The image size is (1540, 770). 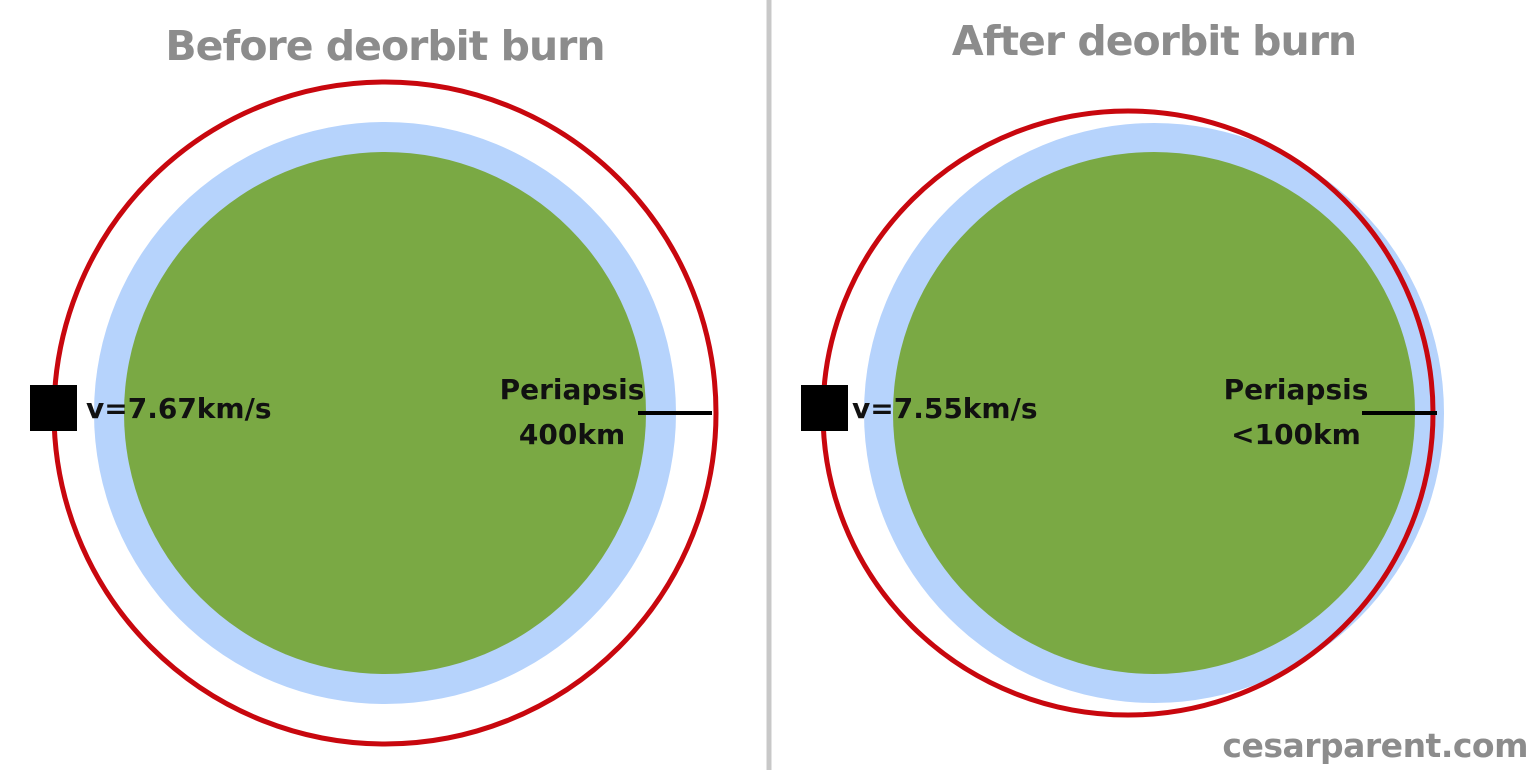 What do you see at coordinates (384, 46) in the screenshot?
I see `panel-title-before: Before deorbit burn` at bounding box center [384, 46].